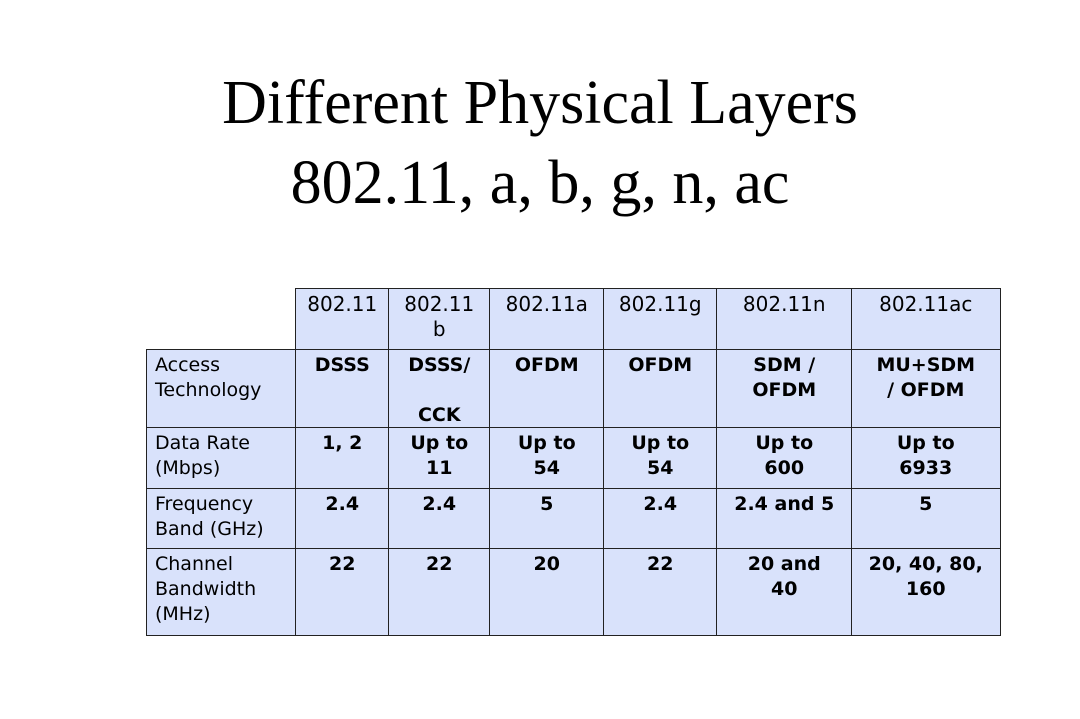 The image size is (1080, 719). Describe the element at coordinates (547, 319) in the screenshot. I see `header-cell: 802.11a` at that location.